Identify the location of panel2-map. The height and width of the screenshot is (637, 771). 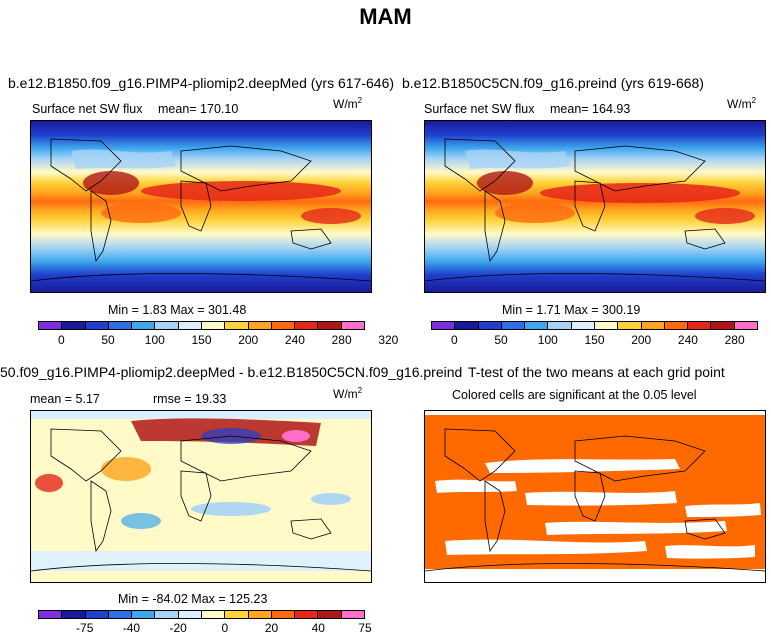
(595, 206).